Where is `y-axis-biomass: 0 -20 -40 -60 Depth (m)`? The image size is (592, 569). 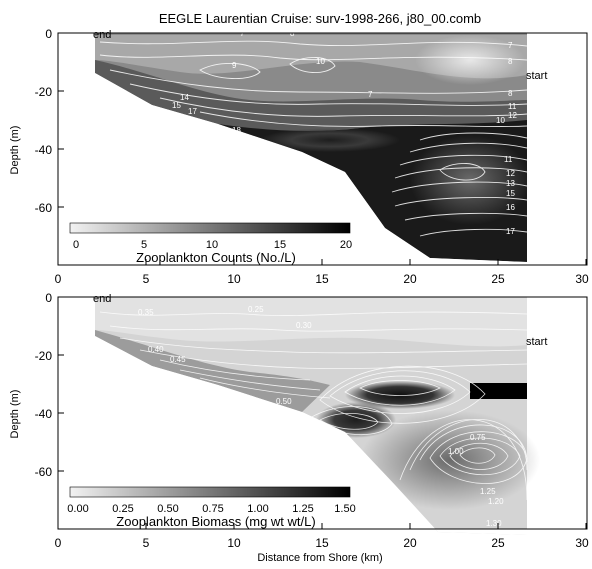 y-axis-biomass: 0 -20 -40 -60 Depth (m) is located at coordinates (36, 410).